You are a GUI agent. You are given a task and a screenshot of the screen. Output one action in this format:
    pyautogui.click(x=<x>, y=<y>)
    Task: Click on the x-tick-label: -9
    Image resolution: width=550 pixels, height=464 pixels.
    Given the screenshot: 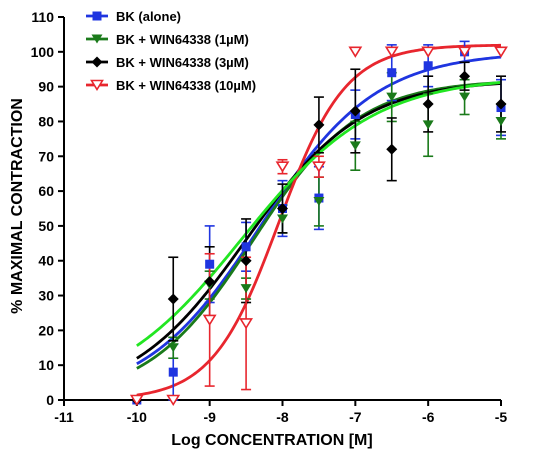 What is the action you would take?
    pyautogui.click(x=209, y=417)
    